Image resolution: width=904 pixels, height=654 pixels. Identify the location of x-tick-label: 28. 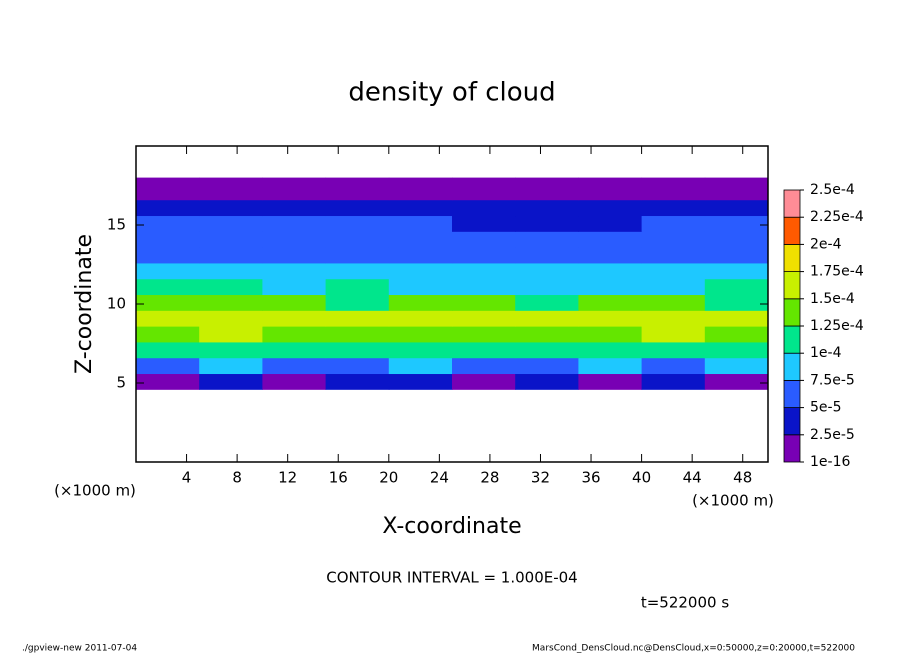
(489, 478).